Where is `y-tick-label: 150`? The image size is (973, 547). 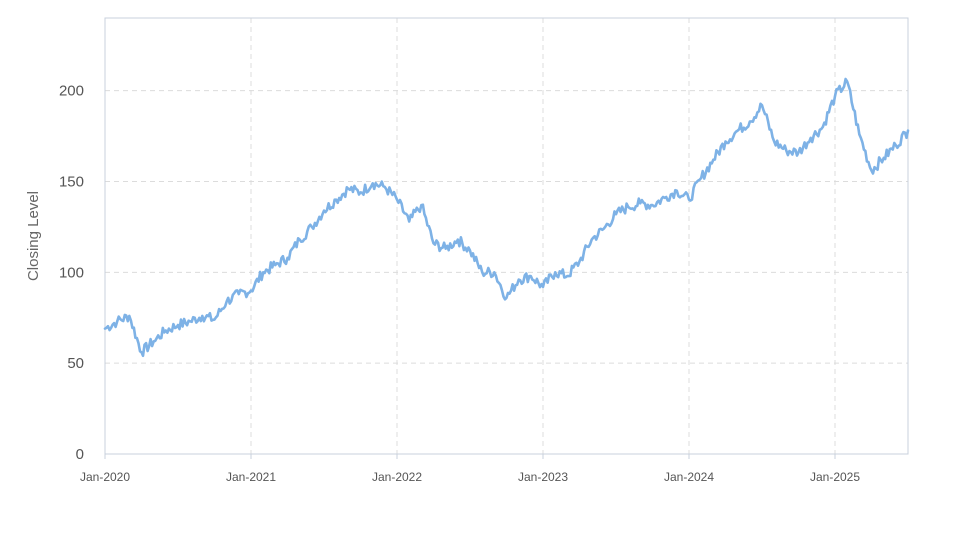 y-tick-label: 150 is located at coordinates (71, 182).